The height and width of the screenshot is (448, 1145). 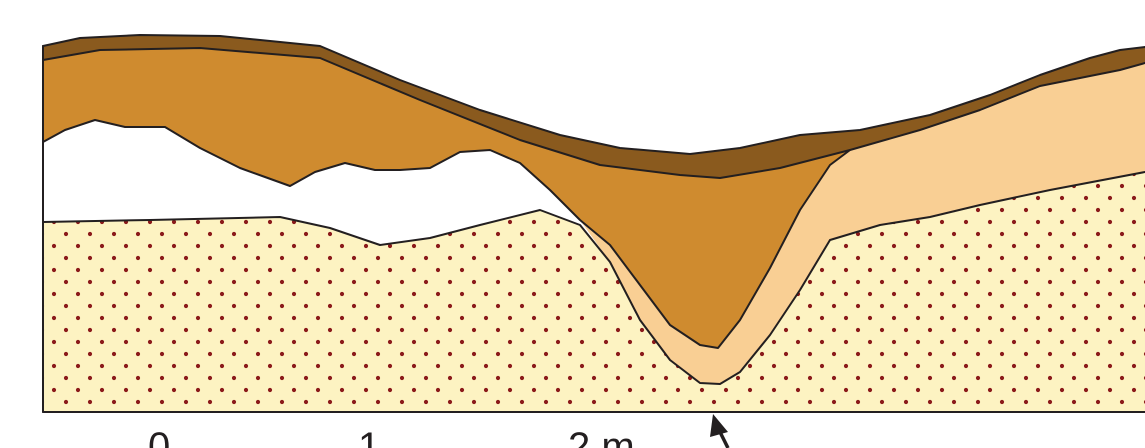 I want to click on scale-label-2m: 2 m, so click(x=601, y=436).